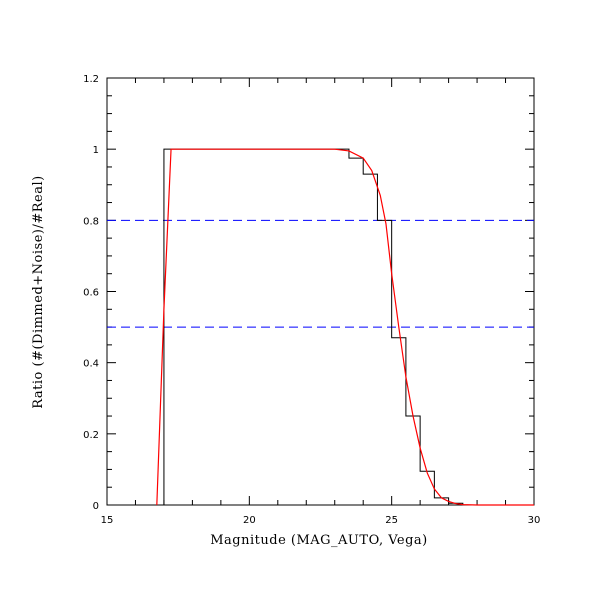 The height and width of the screenshot is (611, 611). Describe the element at coordinates (107, 520) in the screenshot. I see `x-tick-label: 15` at that location.